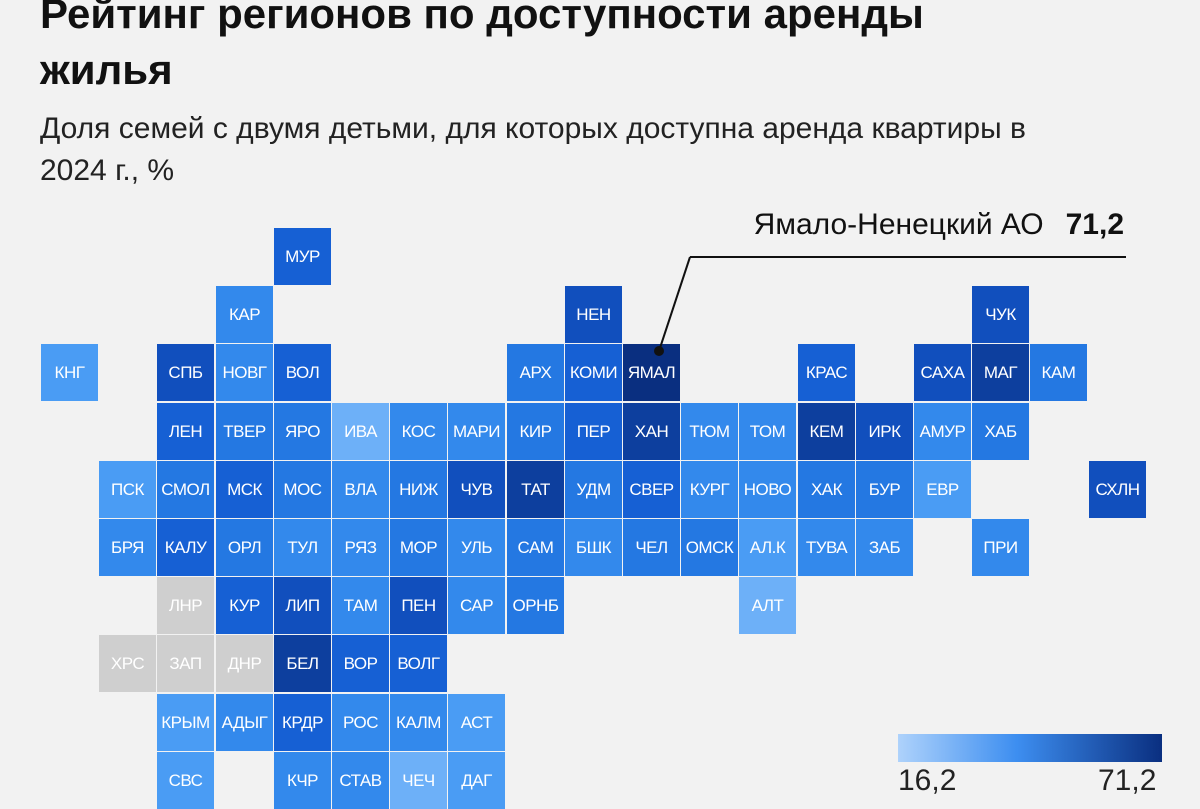  I want to click on region-tile: ЯМАЛ, so click(651, 372).